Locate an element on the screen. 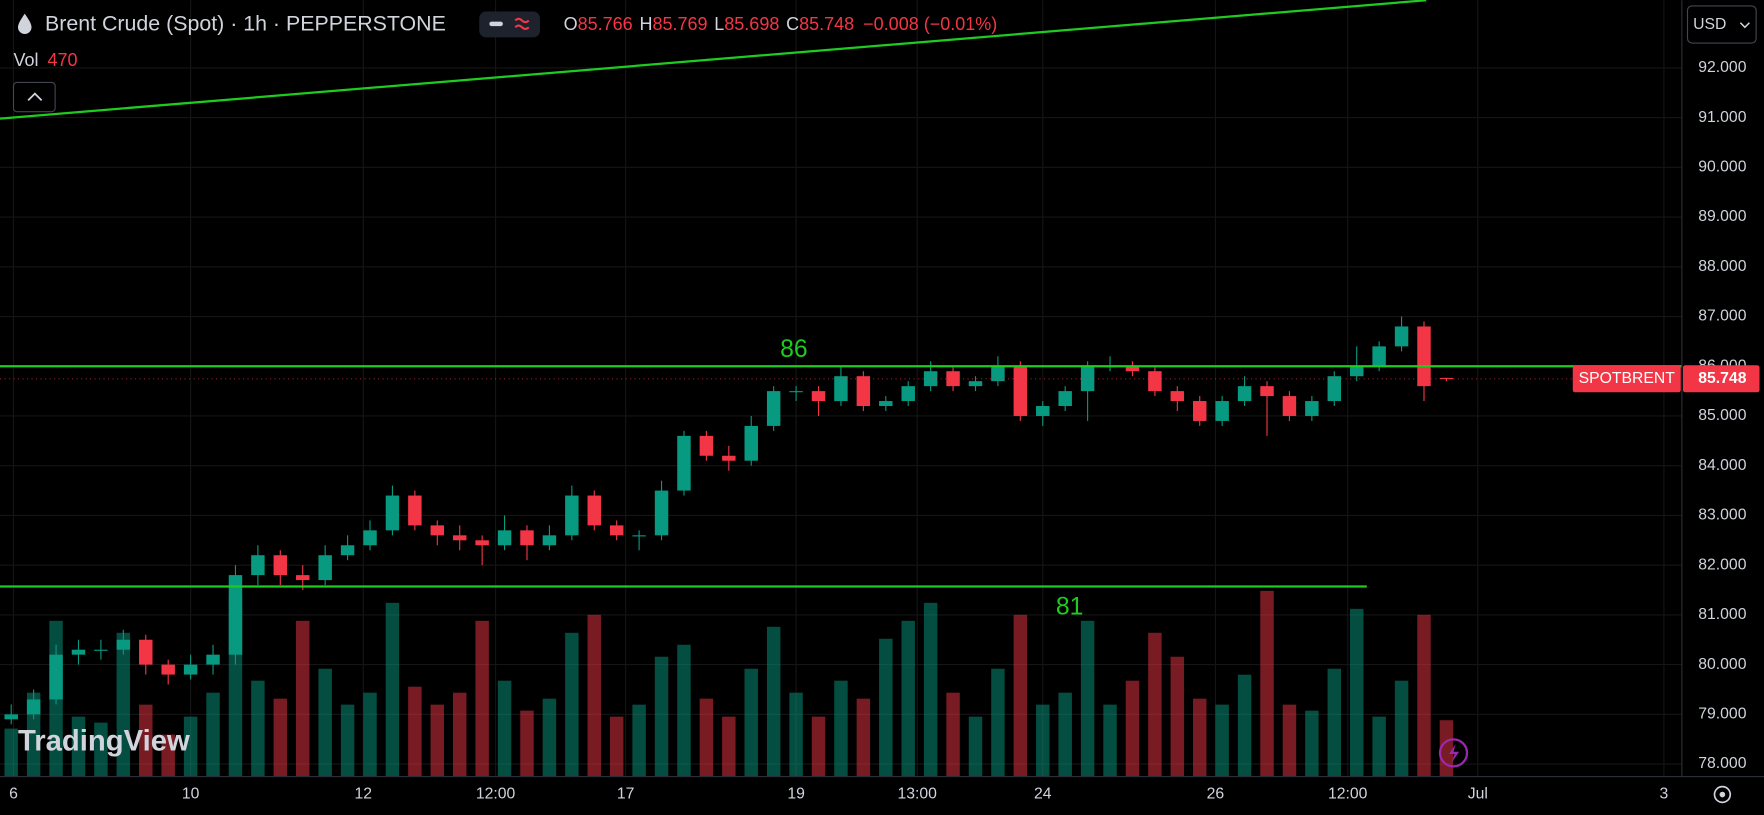 The height and width of the screenshot is (815, 1764). settings-icon is located at coordinates (1722, 794).